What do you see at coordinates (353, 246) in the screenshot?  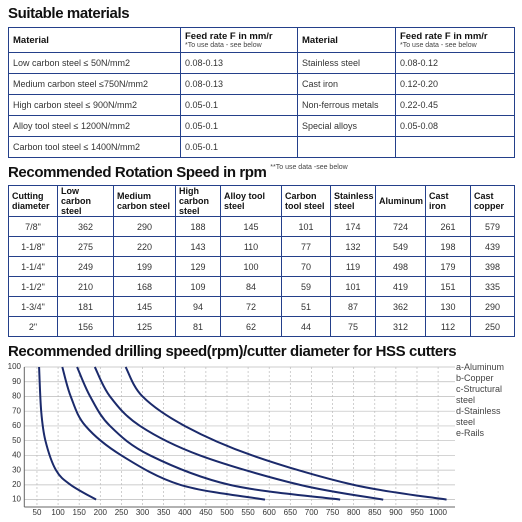 I see `cell: 132` at bounding box center [353, 246].